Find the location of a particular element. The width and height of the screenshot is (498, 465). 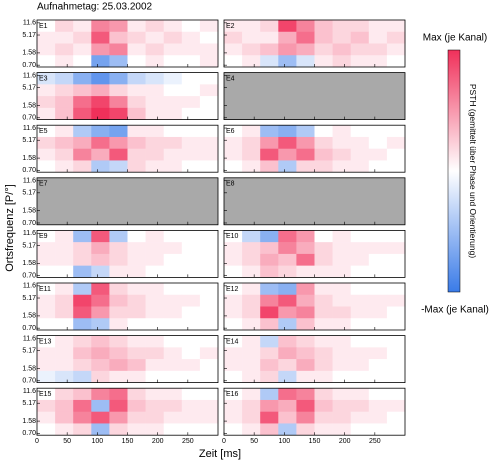

panel-name: E2 is located at coordinates (230, 26).